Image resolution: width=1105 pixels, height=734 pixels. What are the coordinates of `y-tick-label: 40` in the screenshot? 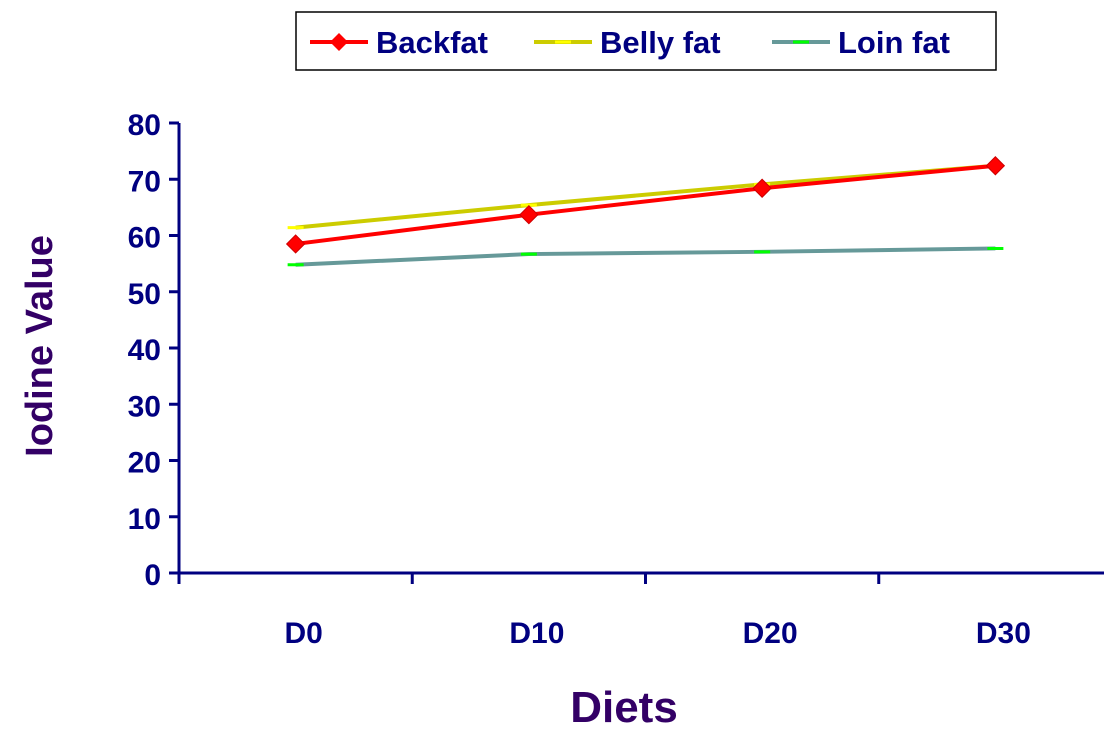 It's located at (144, 350).